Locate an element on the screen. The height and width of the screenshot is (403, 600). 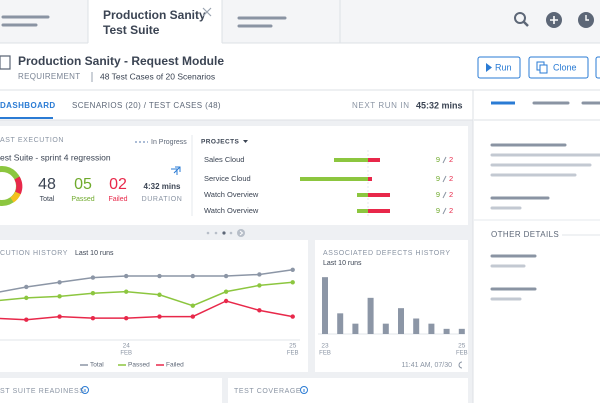
card-title: ST SUITE READINESS is located at coordinates (42, 391).